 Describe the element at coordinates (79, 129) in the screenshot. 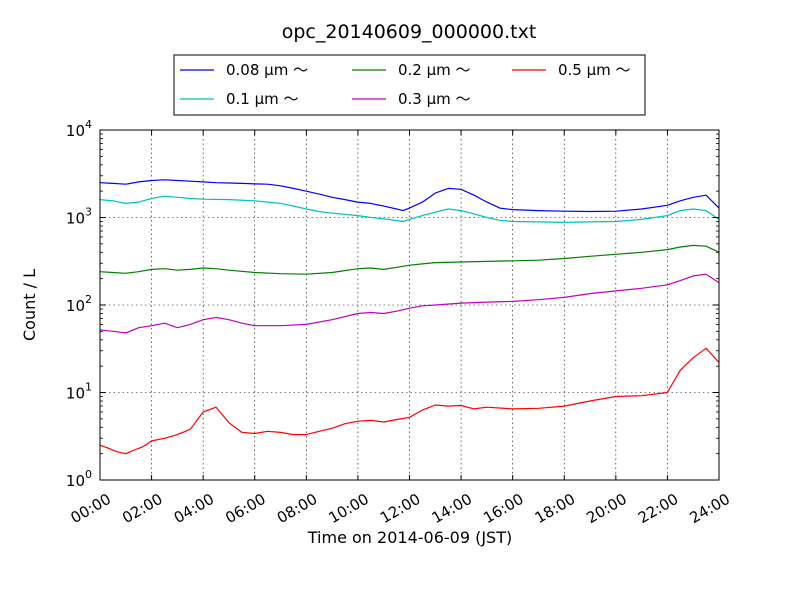

I see `y-tick-label: 10⁴` at that location.